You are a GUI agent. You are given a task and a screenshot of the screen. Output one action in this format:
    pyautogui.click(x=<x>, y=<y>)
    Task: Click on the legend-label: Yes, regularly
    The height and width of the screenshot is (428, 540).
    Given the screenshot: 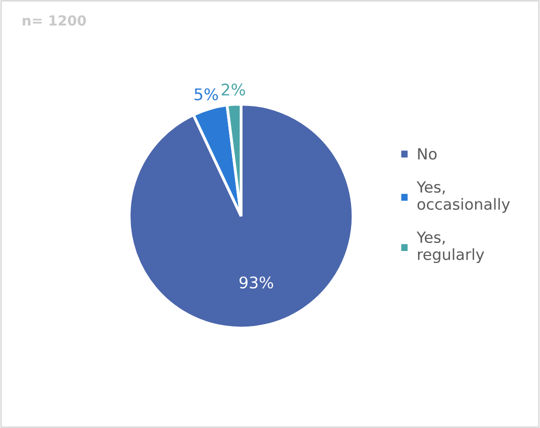 What is the action you would take?
    pyautogui.click(x=450, y=248)
    